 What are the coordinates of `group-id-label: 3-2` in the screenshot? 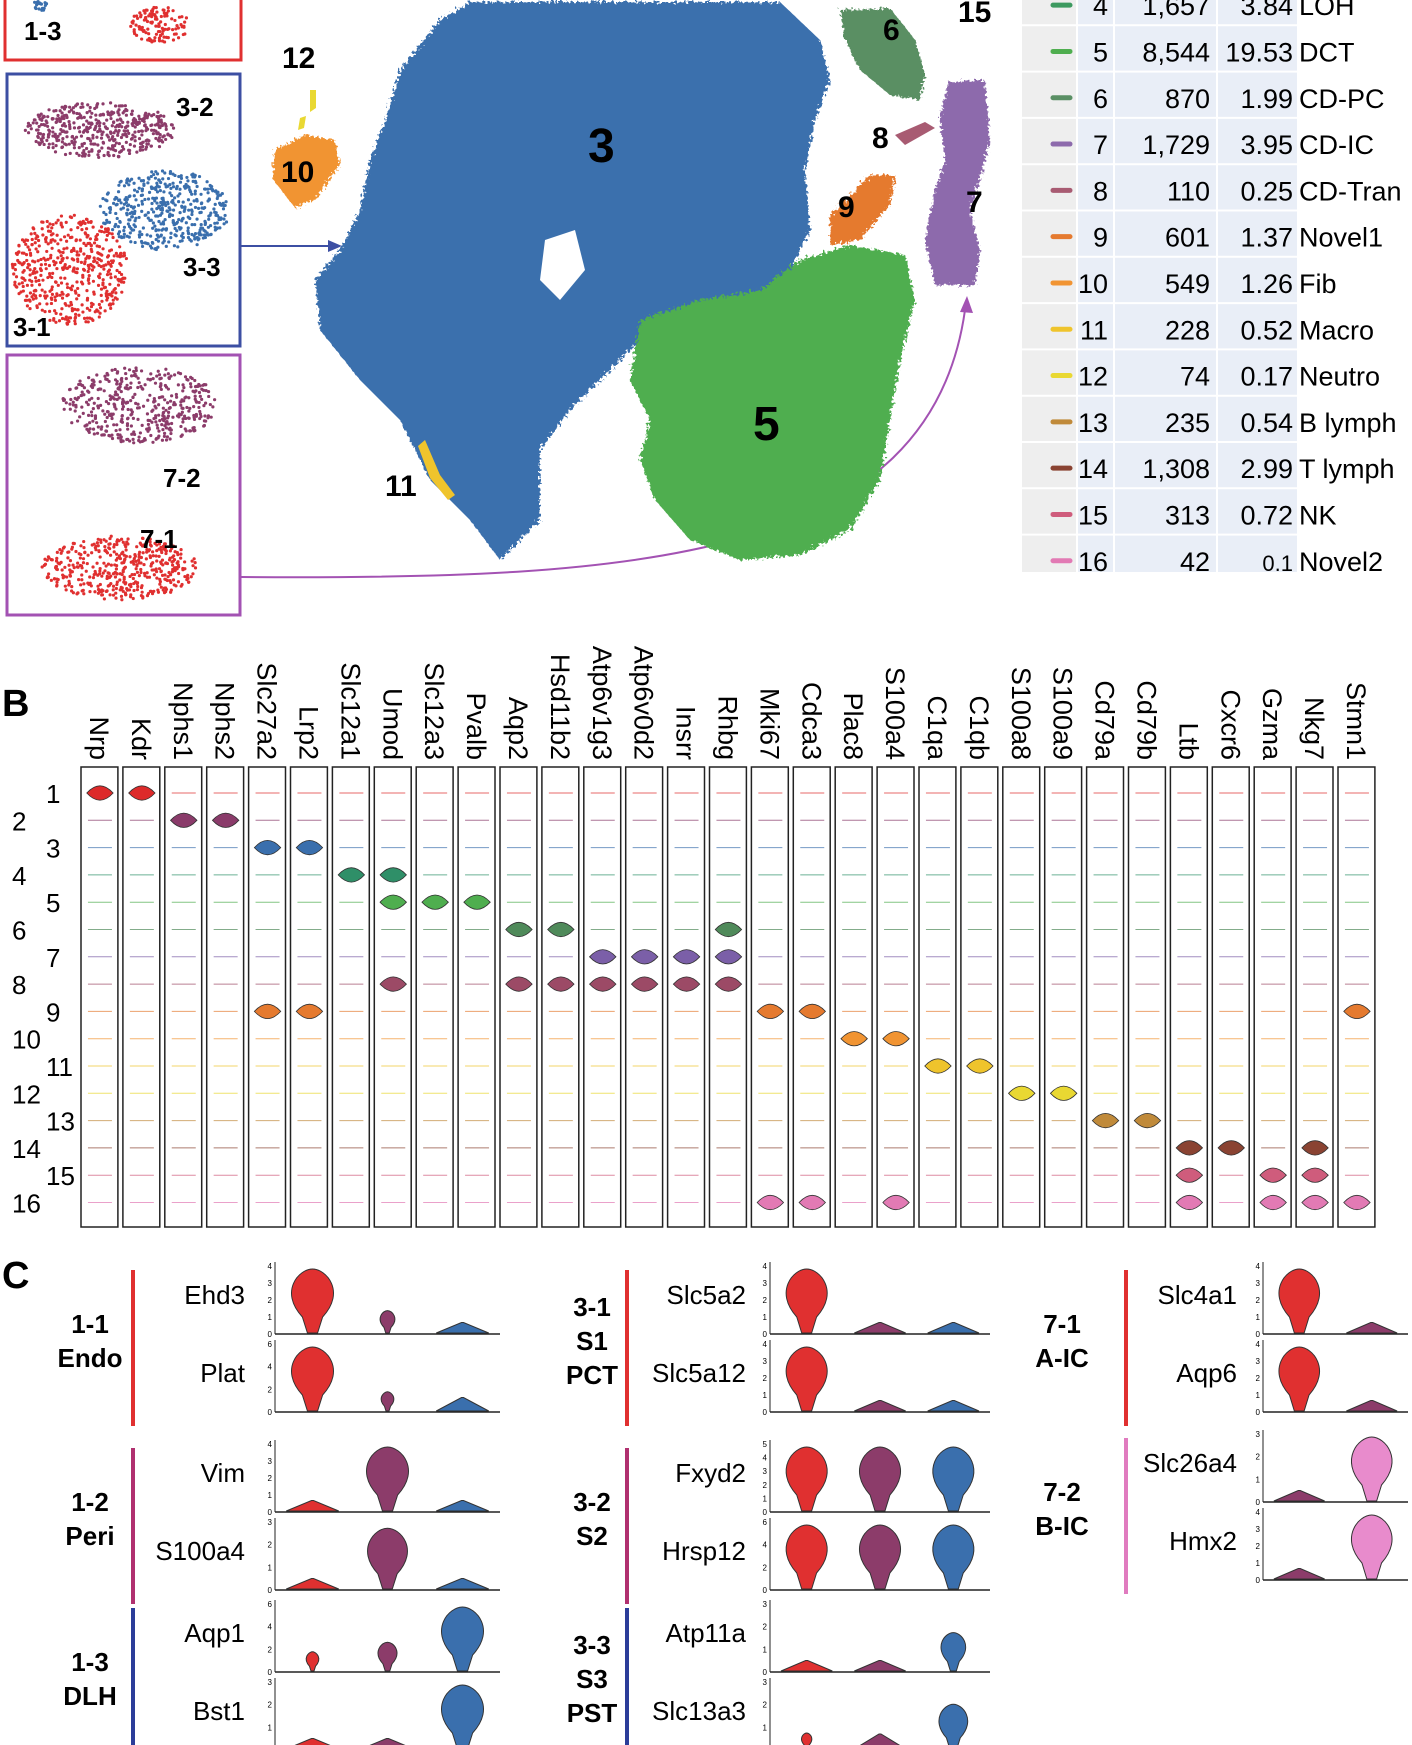 It's located at (592, 1502).